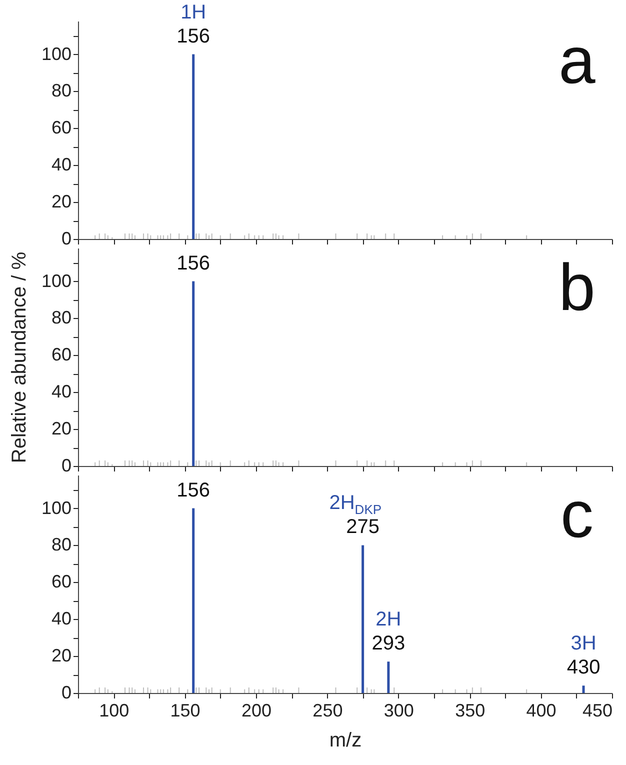 The width and height of the screenshot is (626, 765). Describe the element at coordinates (583, 643) in the screenshot. I see `annotation: 3H` at that location.